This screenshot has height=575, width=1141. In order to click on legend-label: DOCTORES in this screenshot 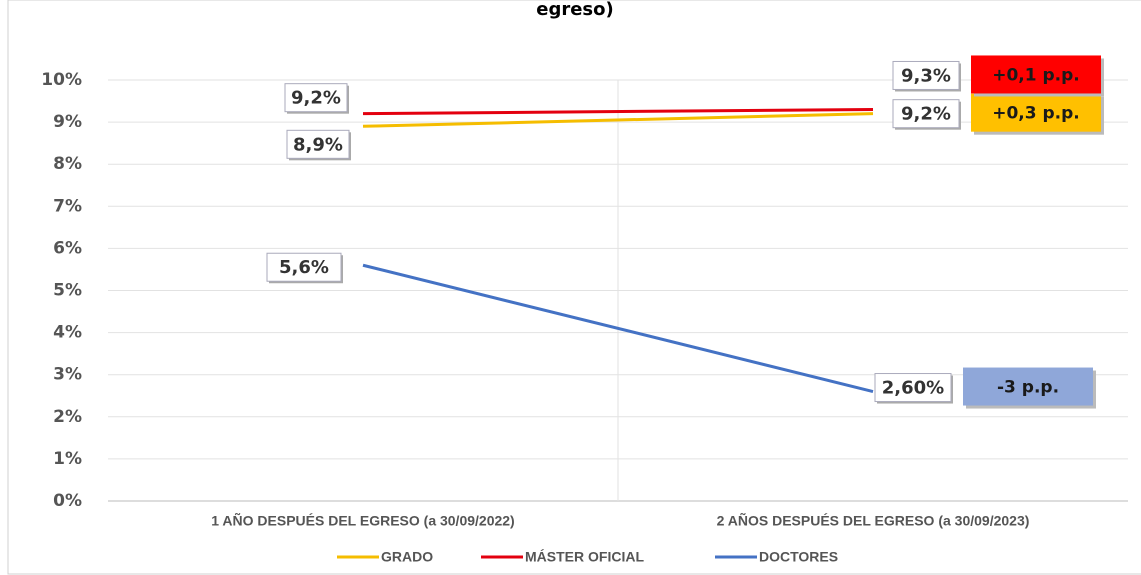, I will do `click(798, 557)`.